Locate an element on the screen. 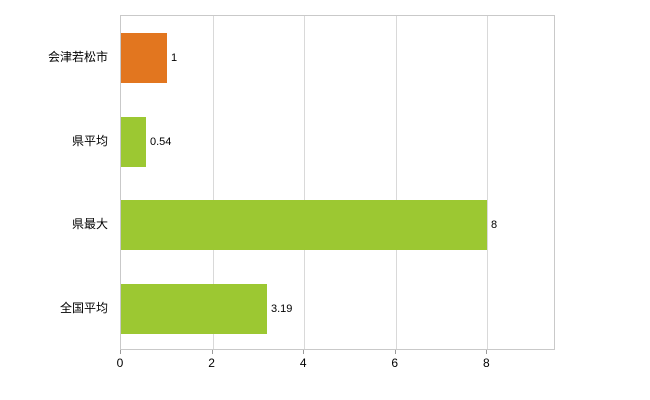 This screenshot has width=650, height=400. category-label: 県最大 is located at coordinates (89, 224).